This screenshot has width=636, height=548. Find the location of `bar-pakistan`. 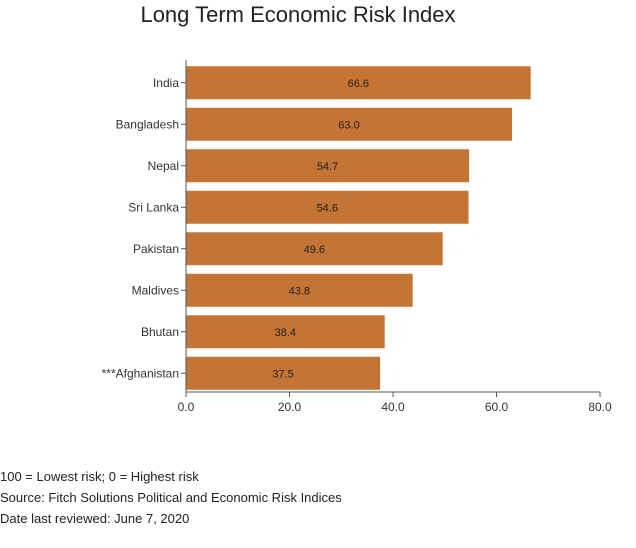

bar-pakistan is located at coordinates (314, 249).